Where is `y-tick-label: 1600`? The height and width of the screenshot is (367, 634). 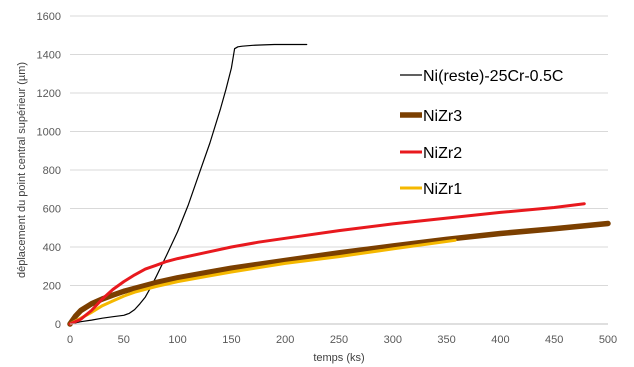 y-tick-label: 1600 is located at coordinates (49, 17).